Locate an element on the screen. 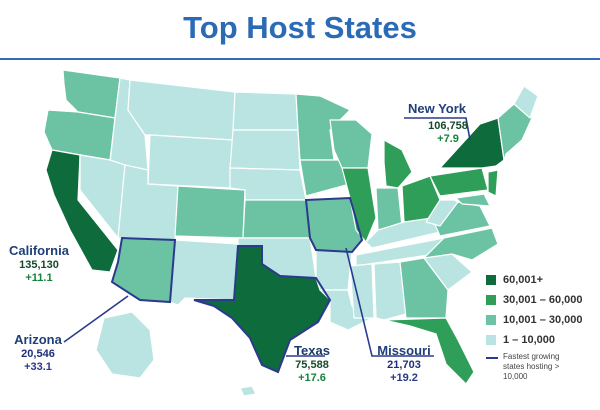 The height and width of the screenshot is (410, 600). label-texas-value: 75,588 is located at coordinates (312, 364).